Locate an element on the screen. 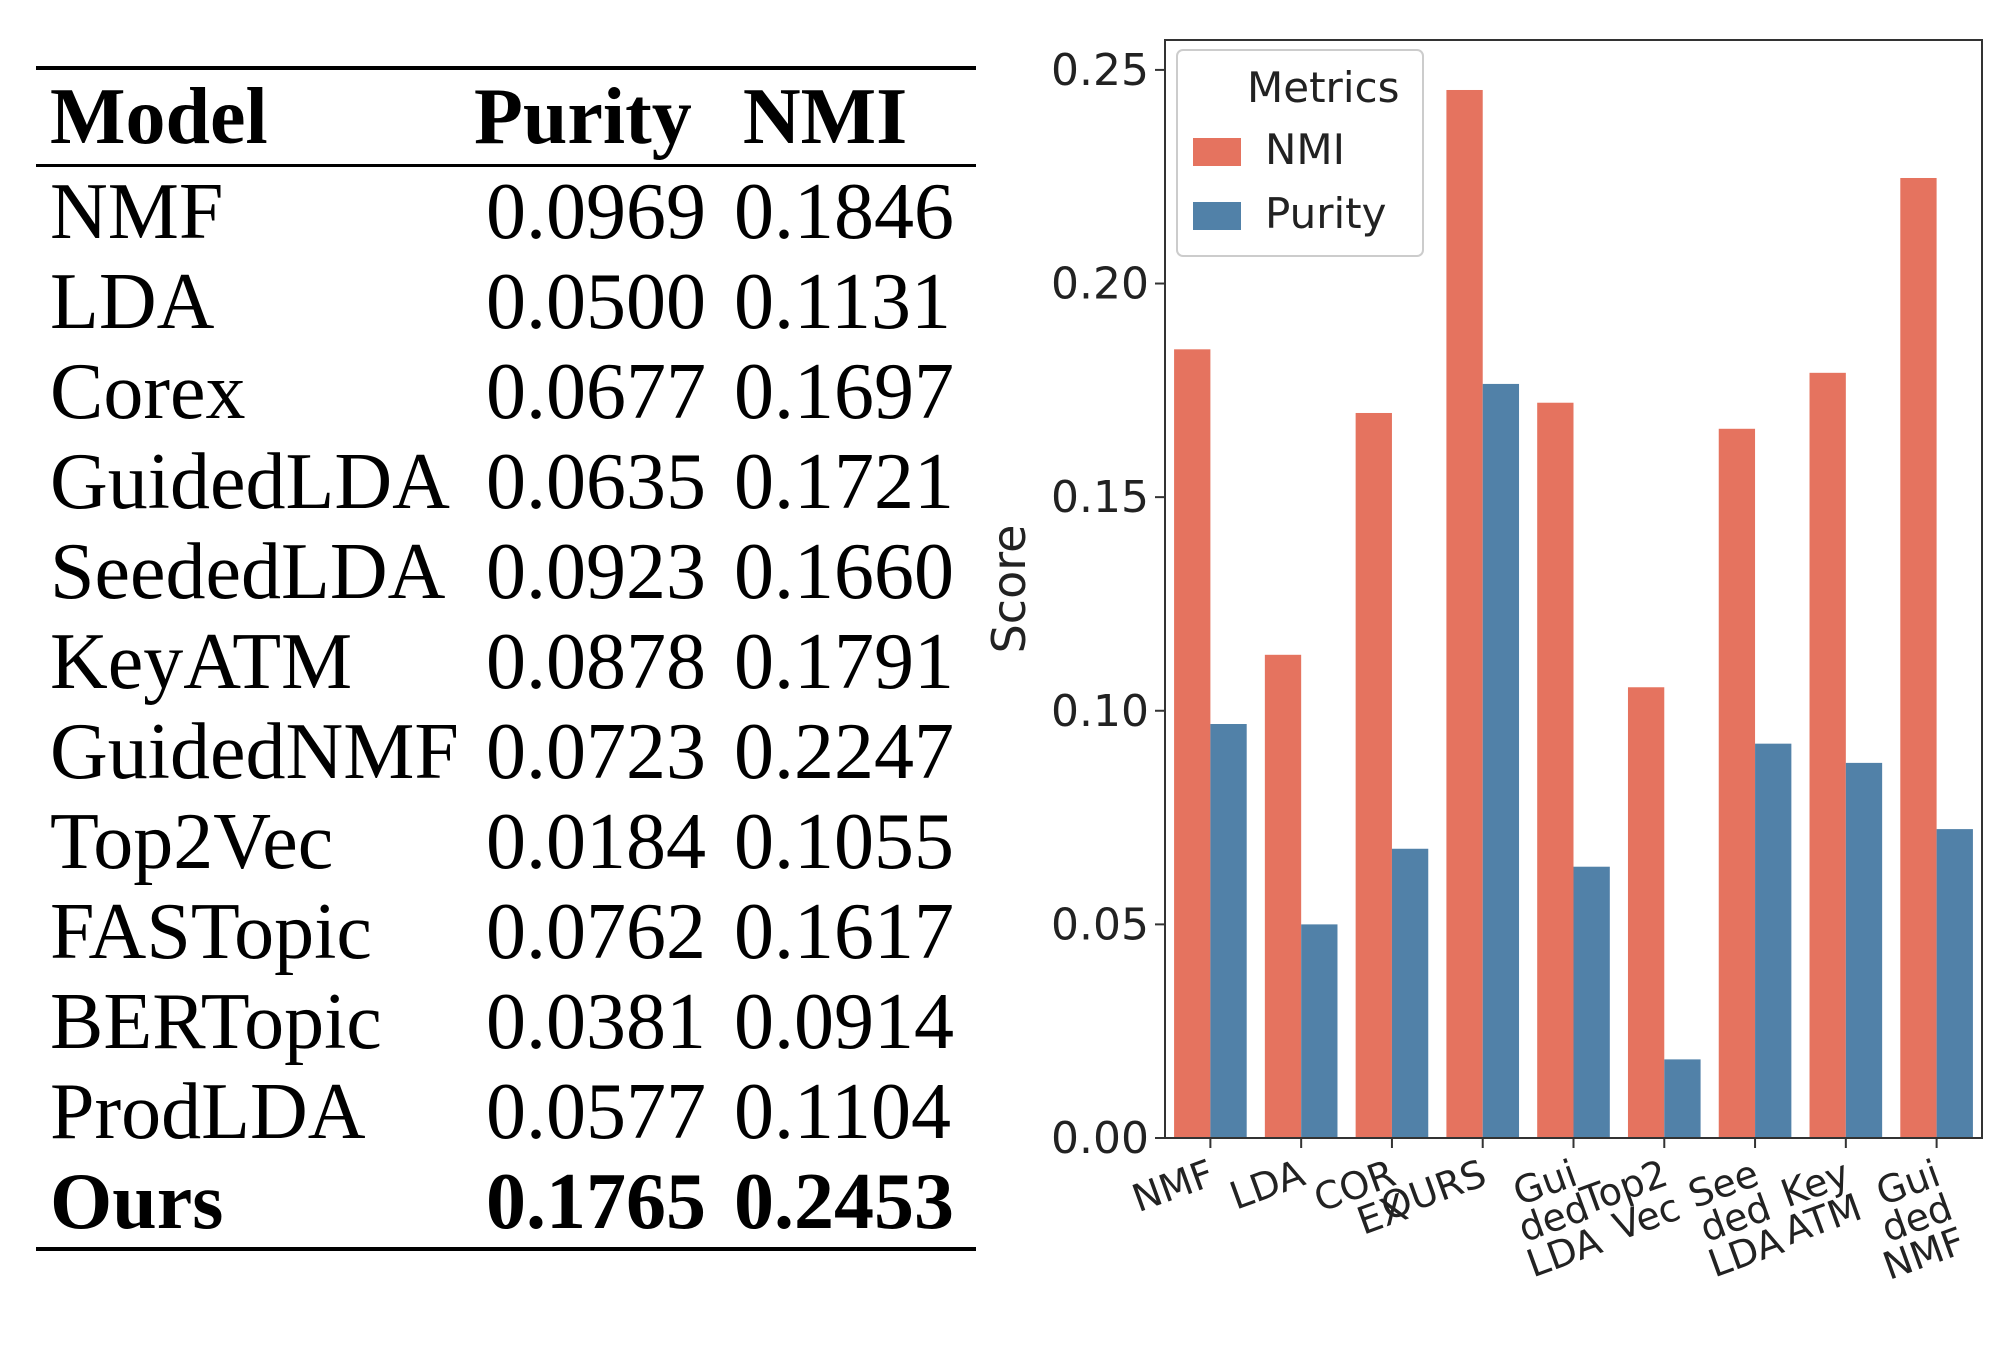 The width and height of the screenshot is (2016, 1364). x-tick-label-2: COREX is located at coordinates (1360, 1203).